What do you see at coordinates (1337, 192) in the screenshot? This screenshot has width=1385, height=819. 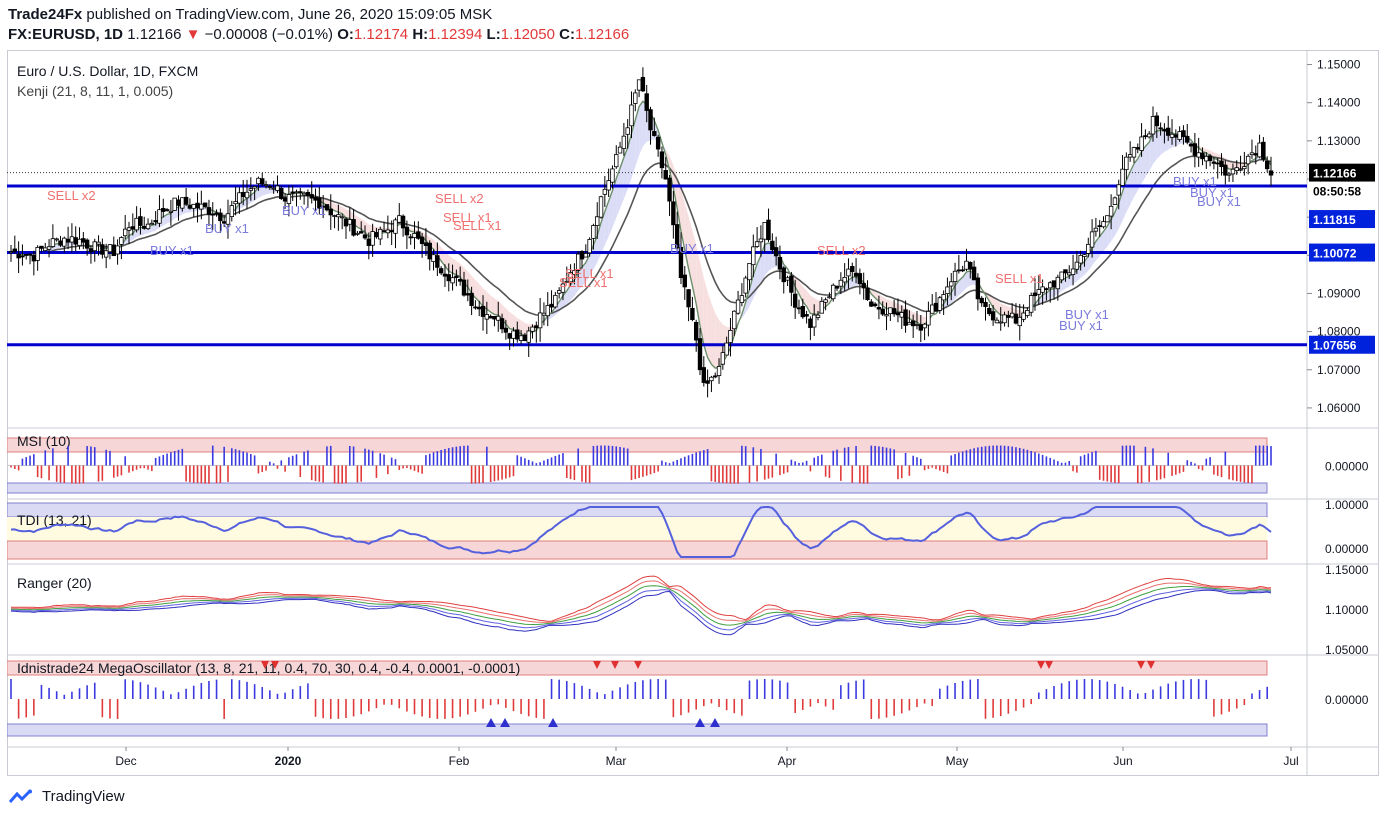 I see `countdown-tag: 08:50:58` at bounding box center [1337, 192].